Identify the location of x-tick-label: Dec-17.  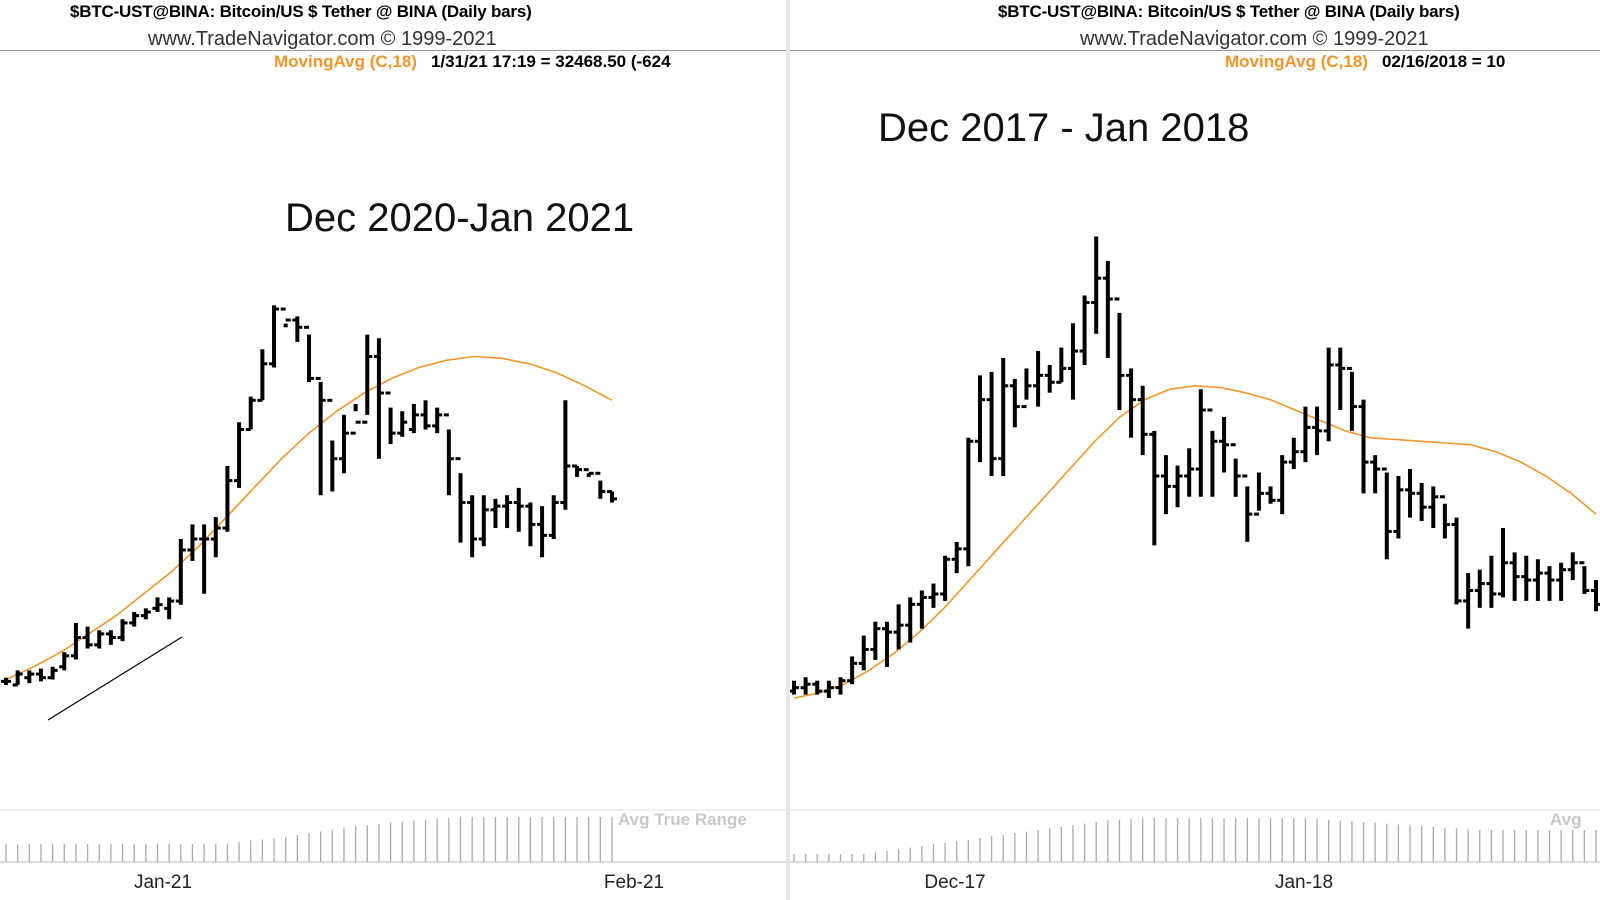
(955, 882).